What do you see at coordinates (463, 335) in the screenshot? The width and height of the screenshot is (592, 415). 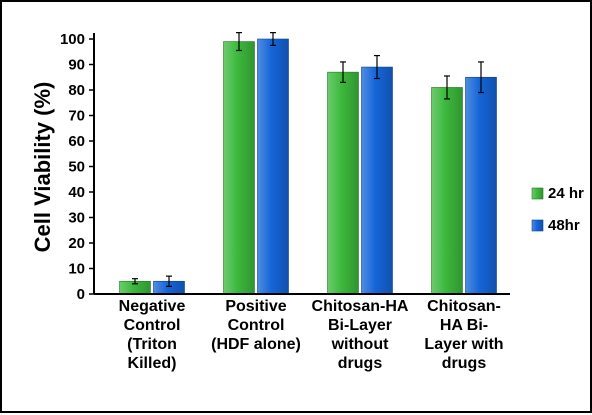 I see `x-category-label: Chitosan-HA Bi-Layer with drugs` at bounding box center [463, 335].